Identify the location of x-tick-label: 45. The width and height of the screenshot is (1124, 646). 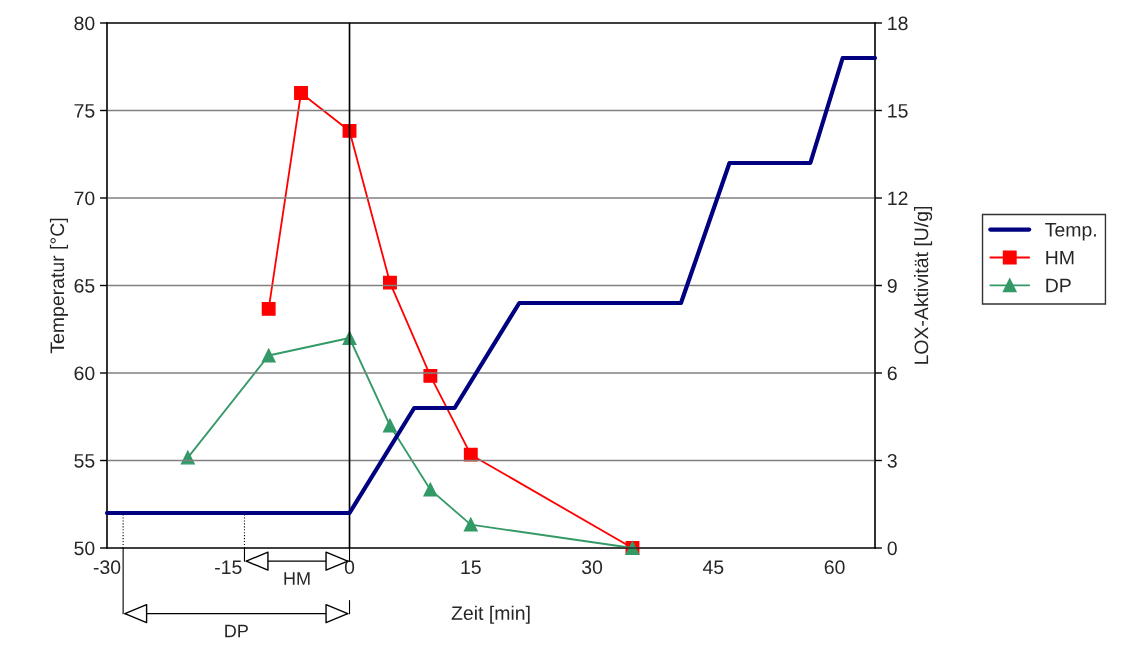
(713, 567).